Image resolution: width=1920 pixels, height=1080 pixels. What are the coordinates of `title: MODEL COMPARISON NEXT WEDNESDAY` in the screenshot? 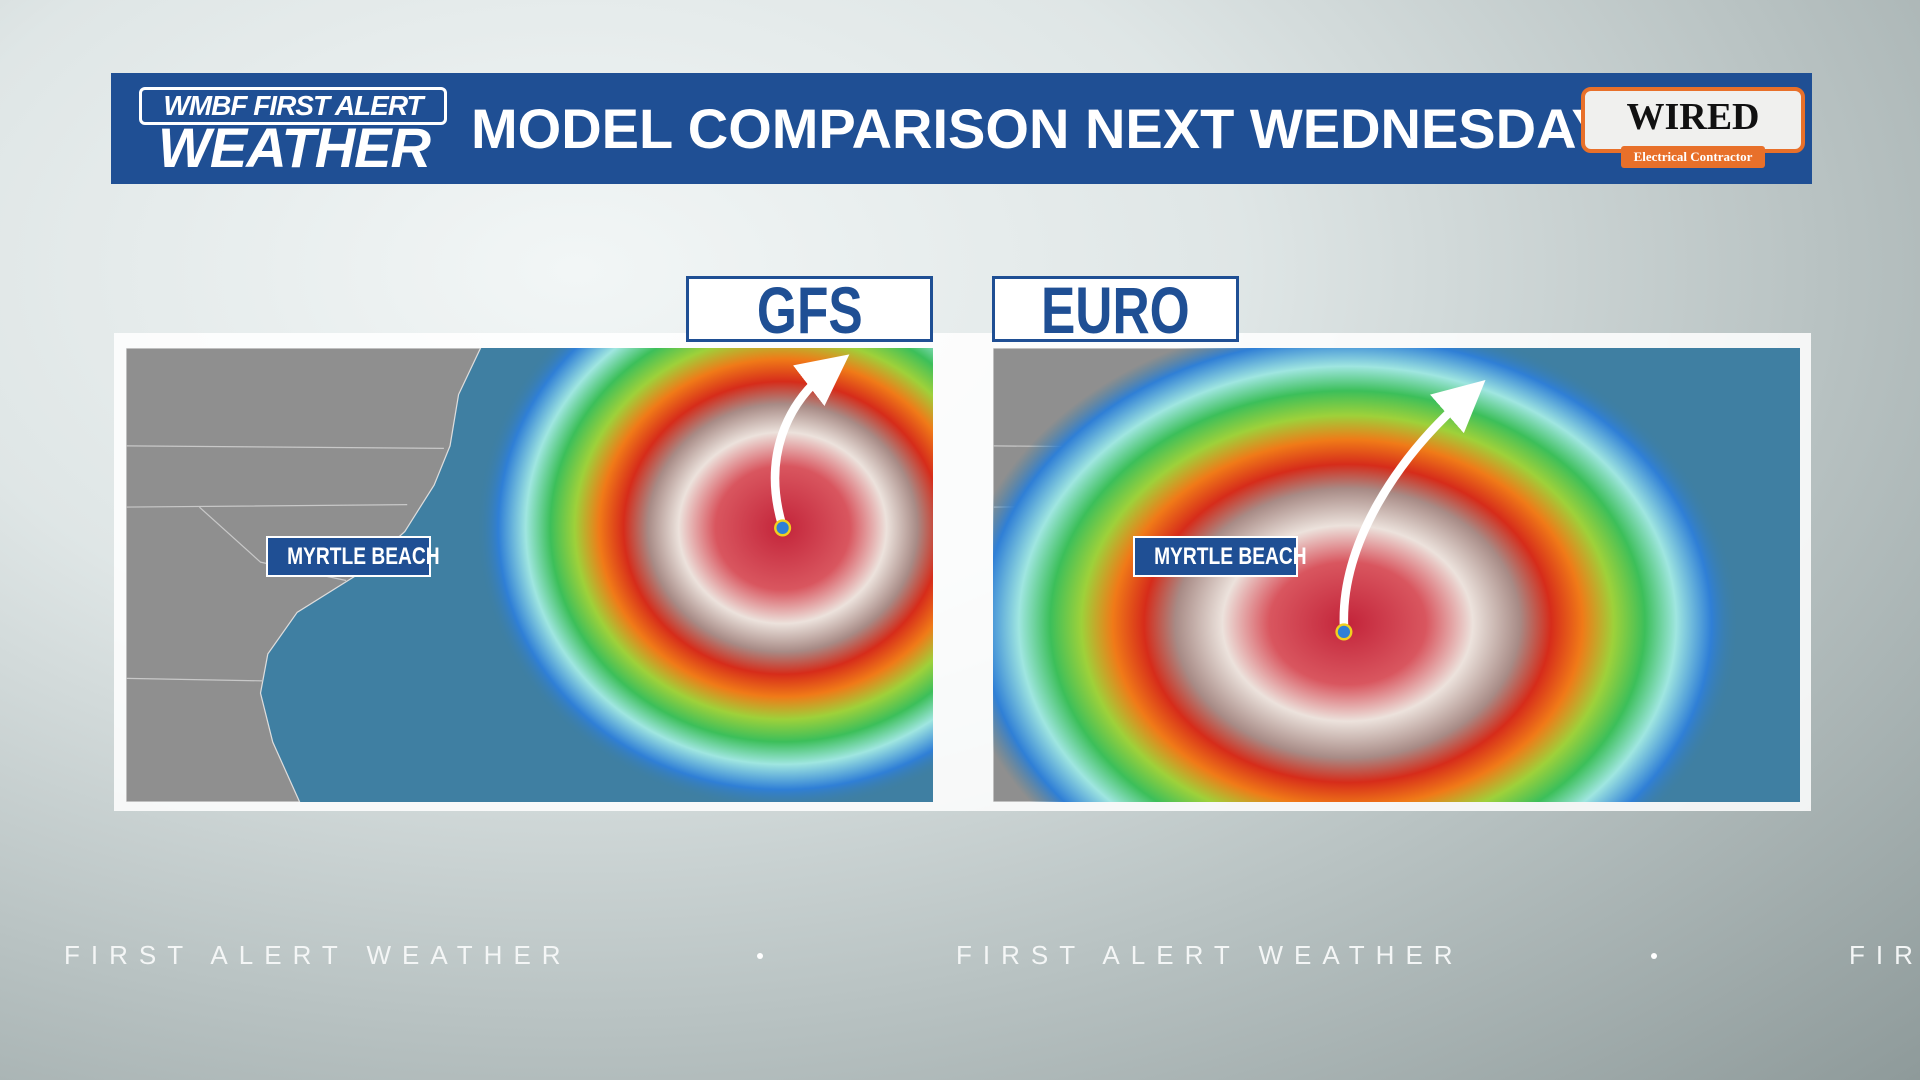 It's located at (1040, 128).